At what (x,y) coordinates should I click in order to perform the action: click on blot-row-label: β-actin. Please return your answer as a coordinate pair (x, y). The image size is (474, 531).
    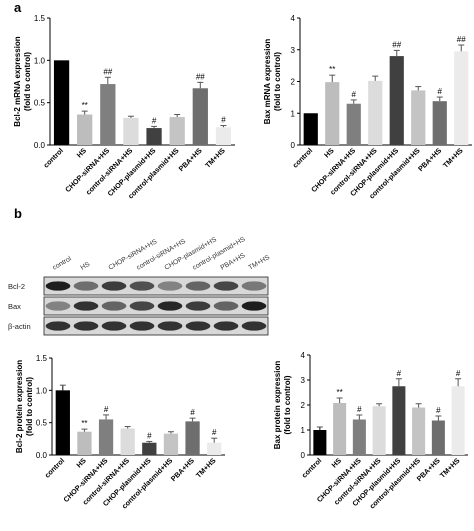
    Looking at the image, I should click on (19, 326).